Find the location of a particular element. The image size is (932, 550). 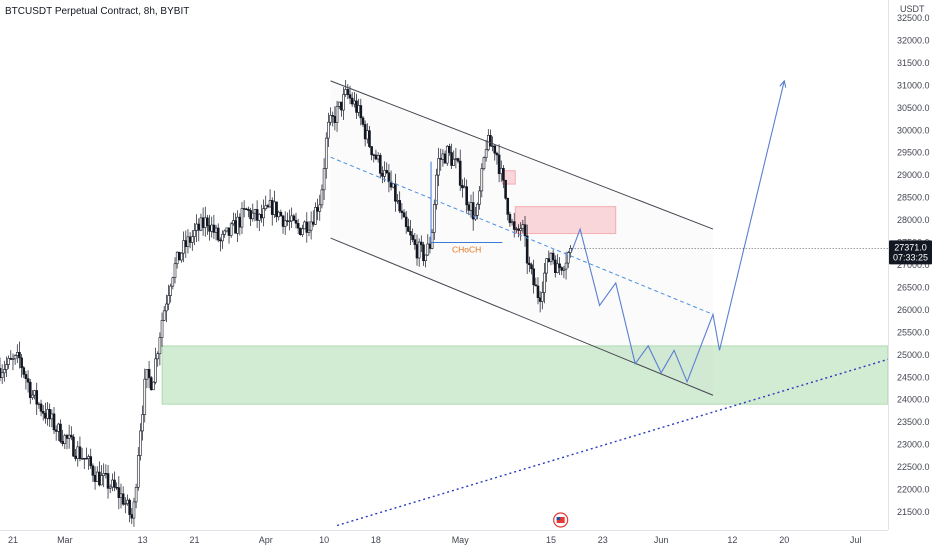

time-tick-label: Apr is located at coordinates (266, 540).